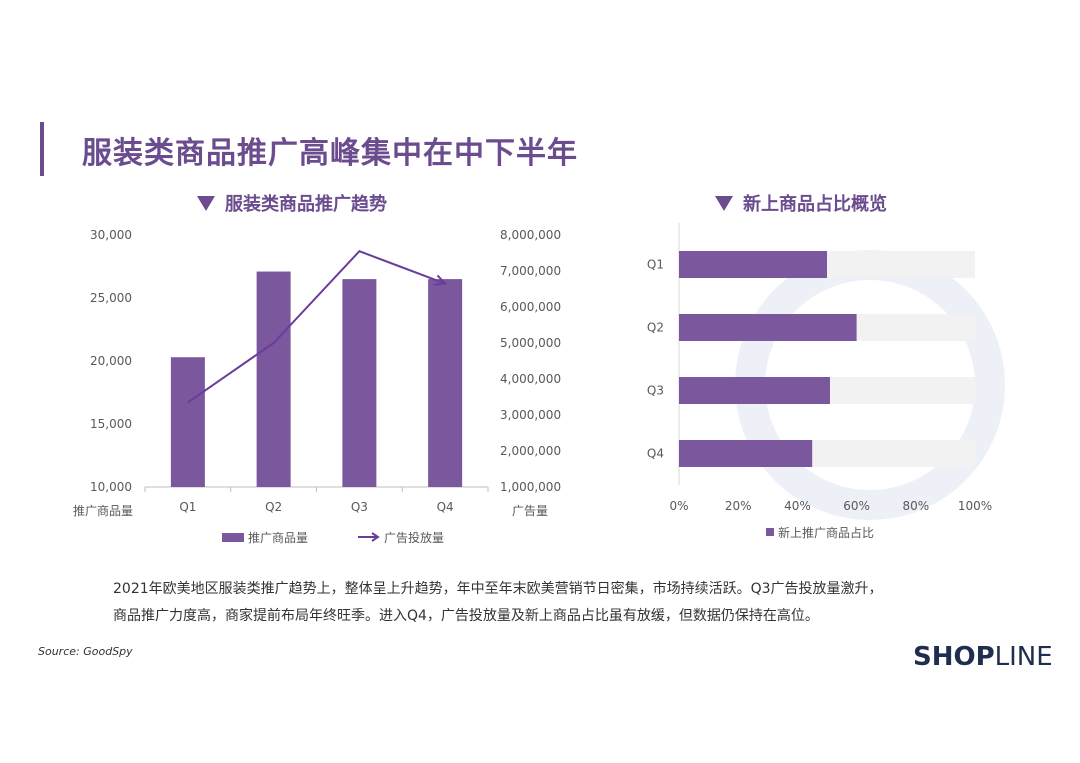  Describe the element at coordinates (111, 361) in the screenshot. I see `left-y-tick-label: 20,000` at that location.